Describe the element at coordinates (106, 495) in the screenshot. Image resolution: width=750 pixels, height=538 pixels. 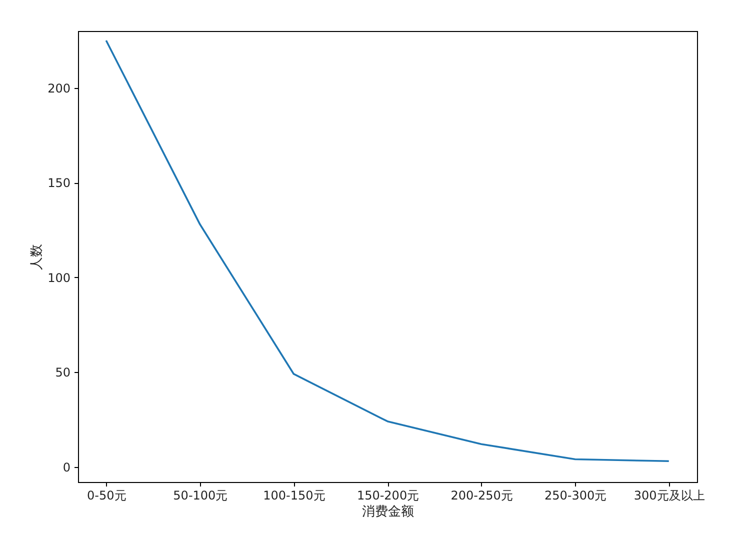
I see `x-tick-label: 0-50元` at that location.